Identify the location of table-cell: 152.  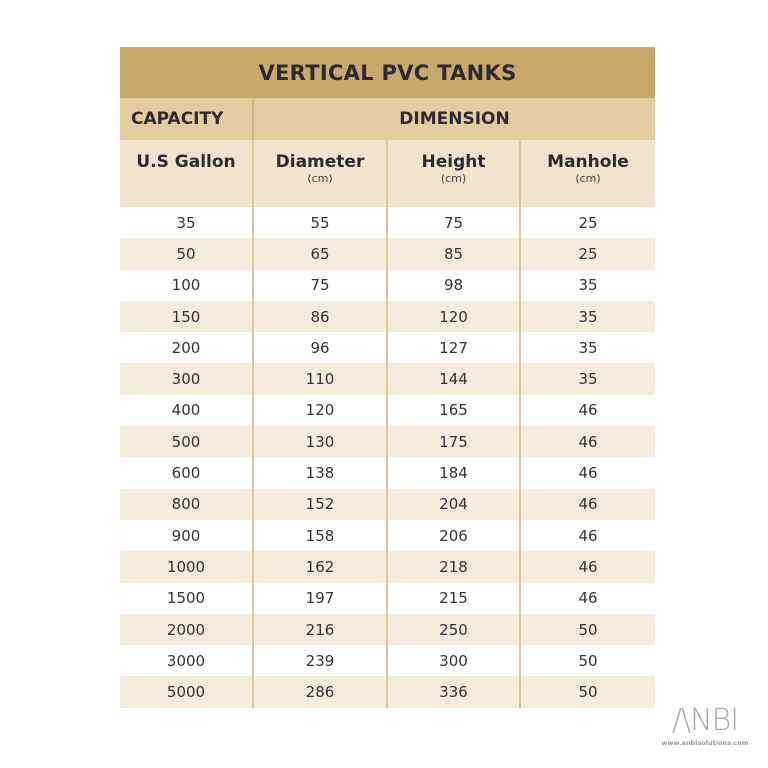
(321, 504).